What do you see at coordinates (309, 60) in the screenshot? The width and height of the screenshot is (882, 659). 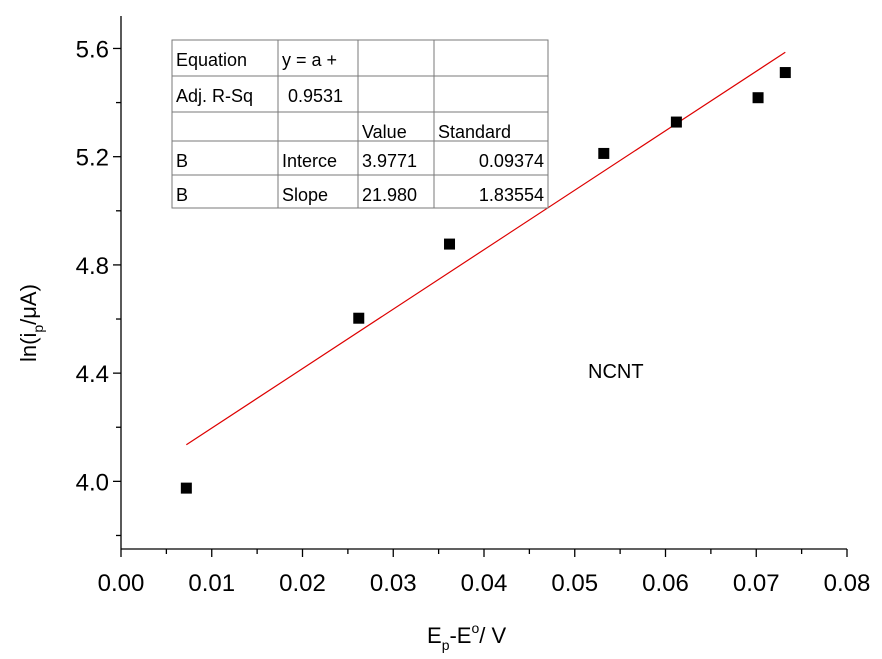 I see `table-cell: y = a +` at bounding box center [309, 60].